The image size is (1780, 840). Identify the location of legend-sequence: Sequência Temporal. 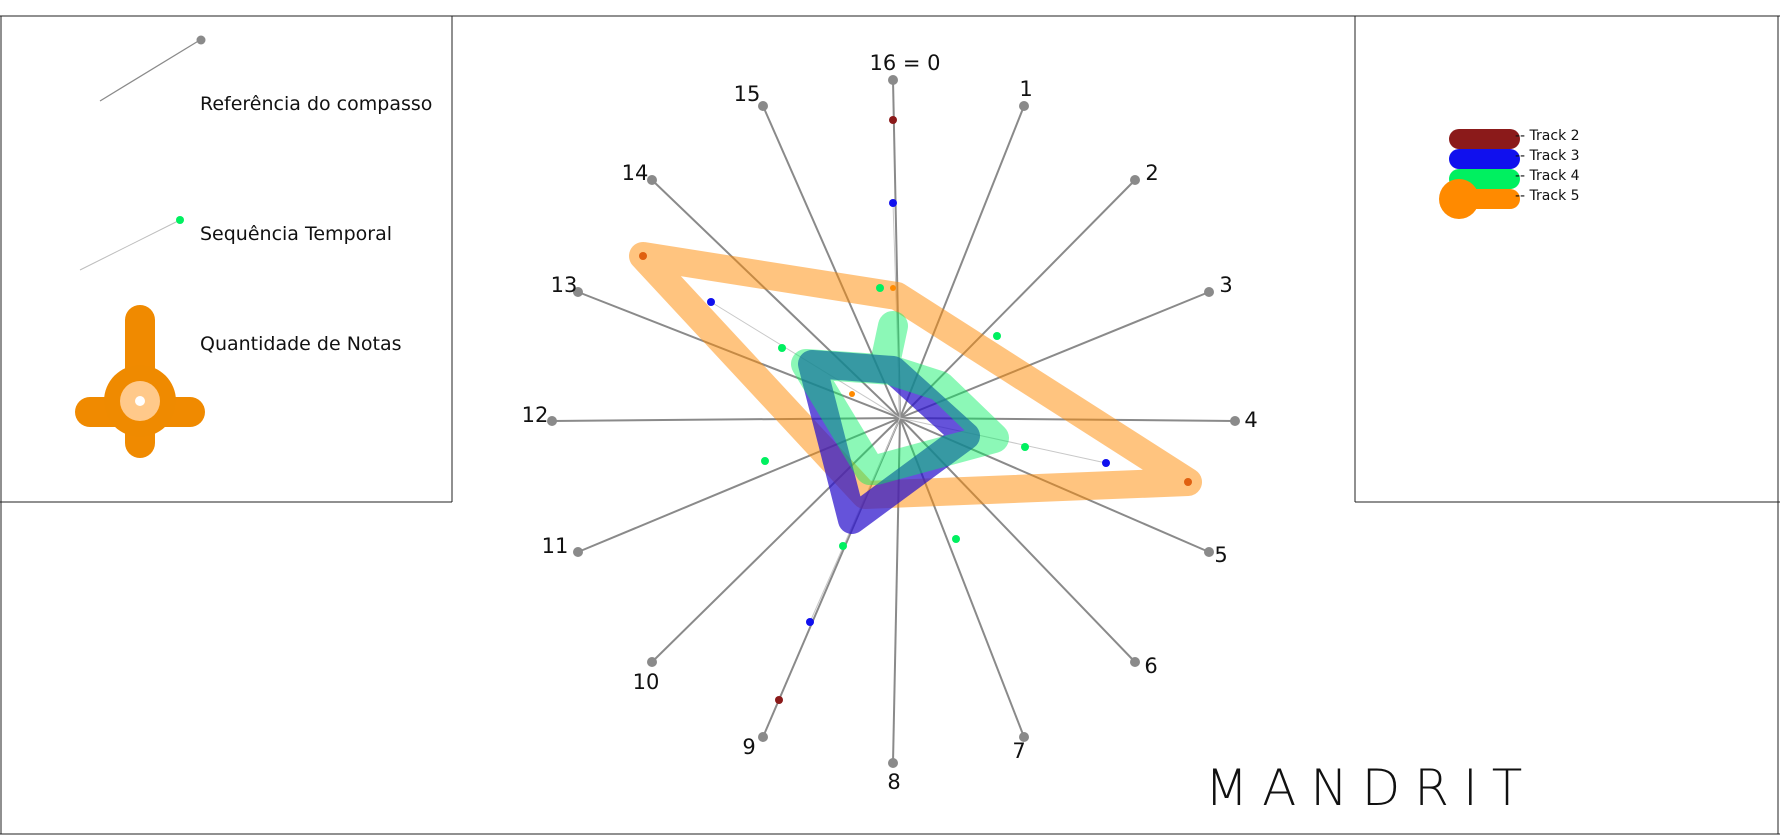
(235, 243).